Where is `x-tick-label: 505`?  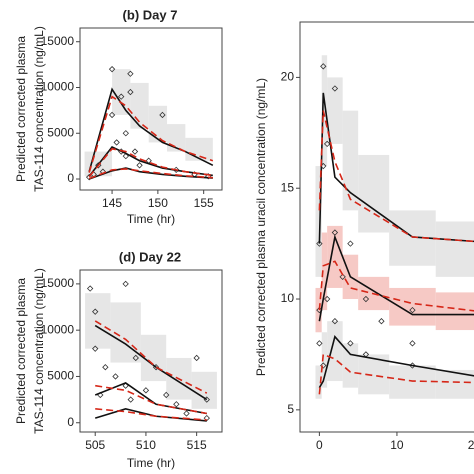
x-tick-label: 505 is located at coordinates (95, 445).